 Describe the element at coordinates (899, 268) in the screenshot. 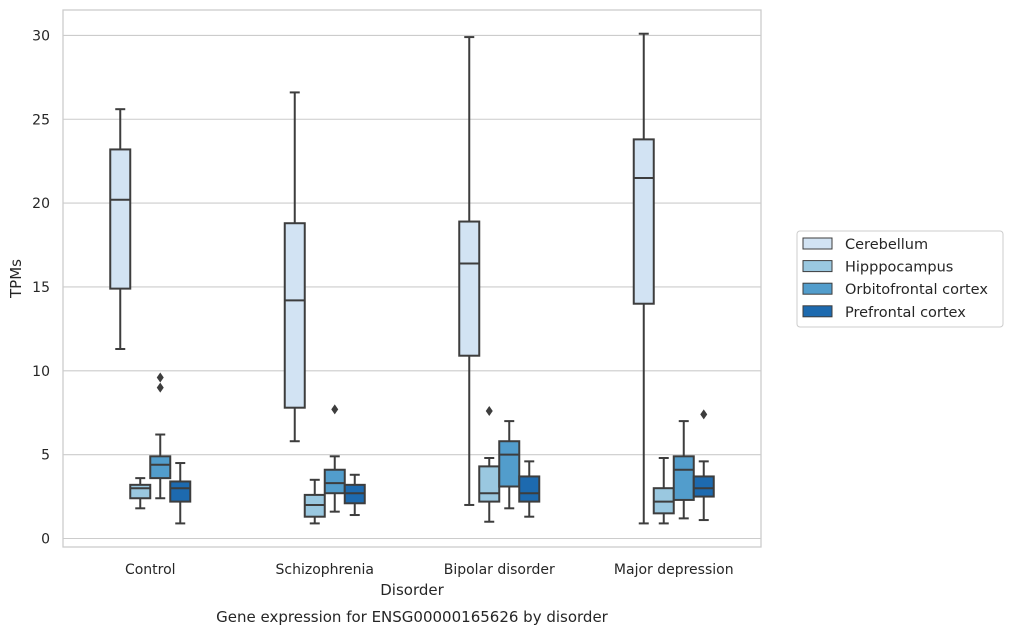

I see `legend-label: Hipppocampus` at that location.